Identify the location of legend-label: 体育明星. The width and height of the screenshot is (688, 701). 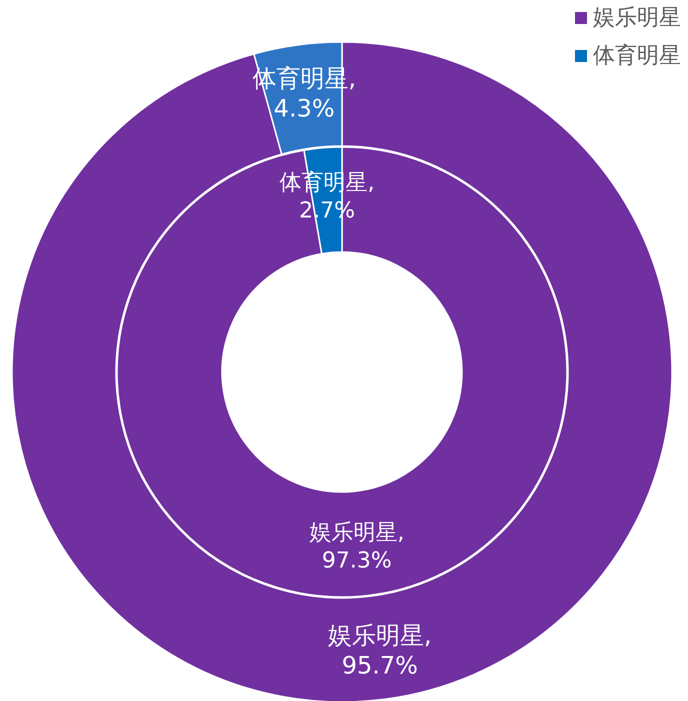
(637, 55).